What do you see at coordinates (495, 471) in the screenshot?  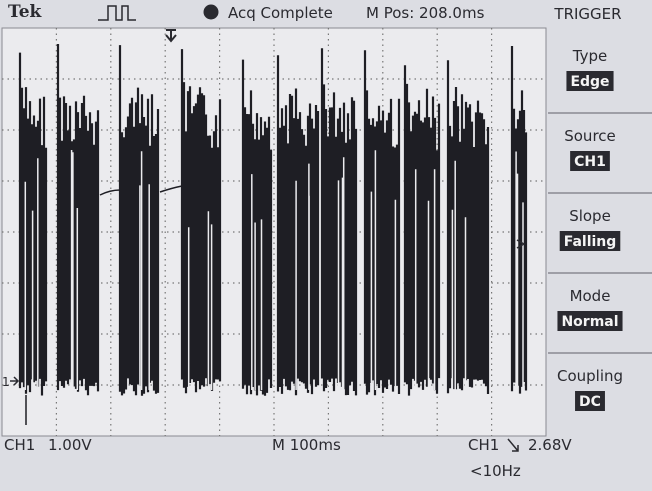 I see `trigger-frequency: <10Hz` at bounding box center [495, 471].